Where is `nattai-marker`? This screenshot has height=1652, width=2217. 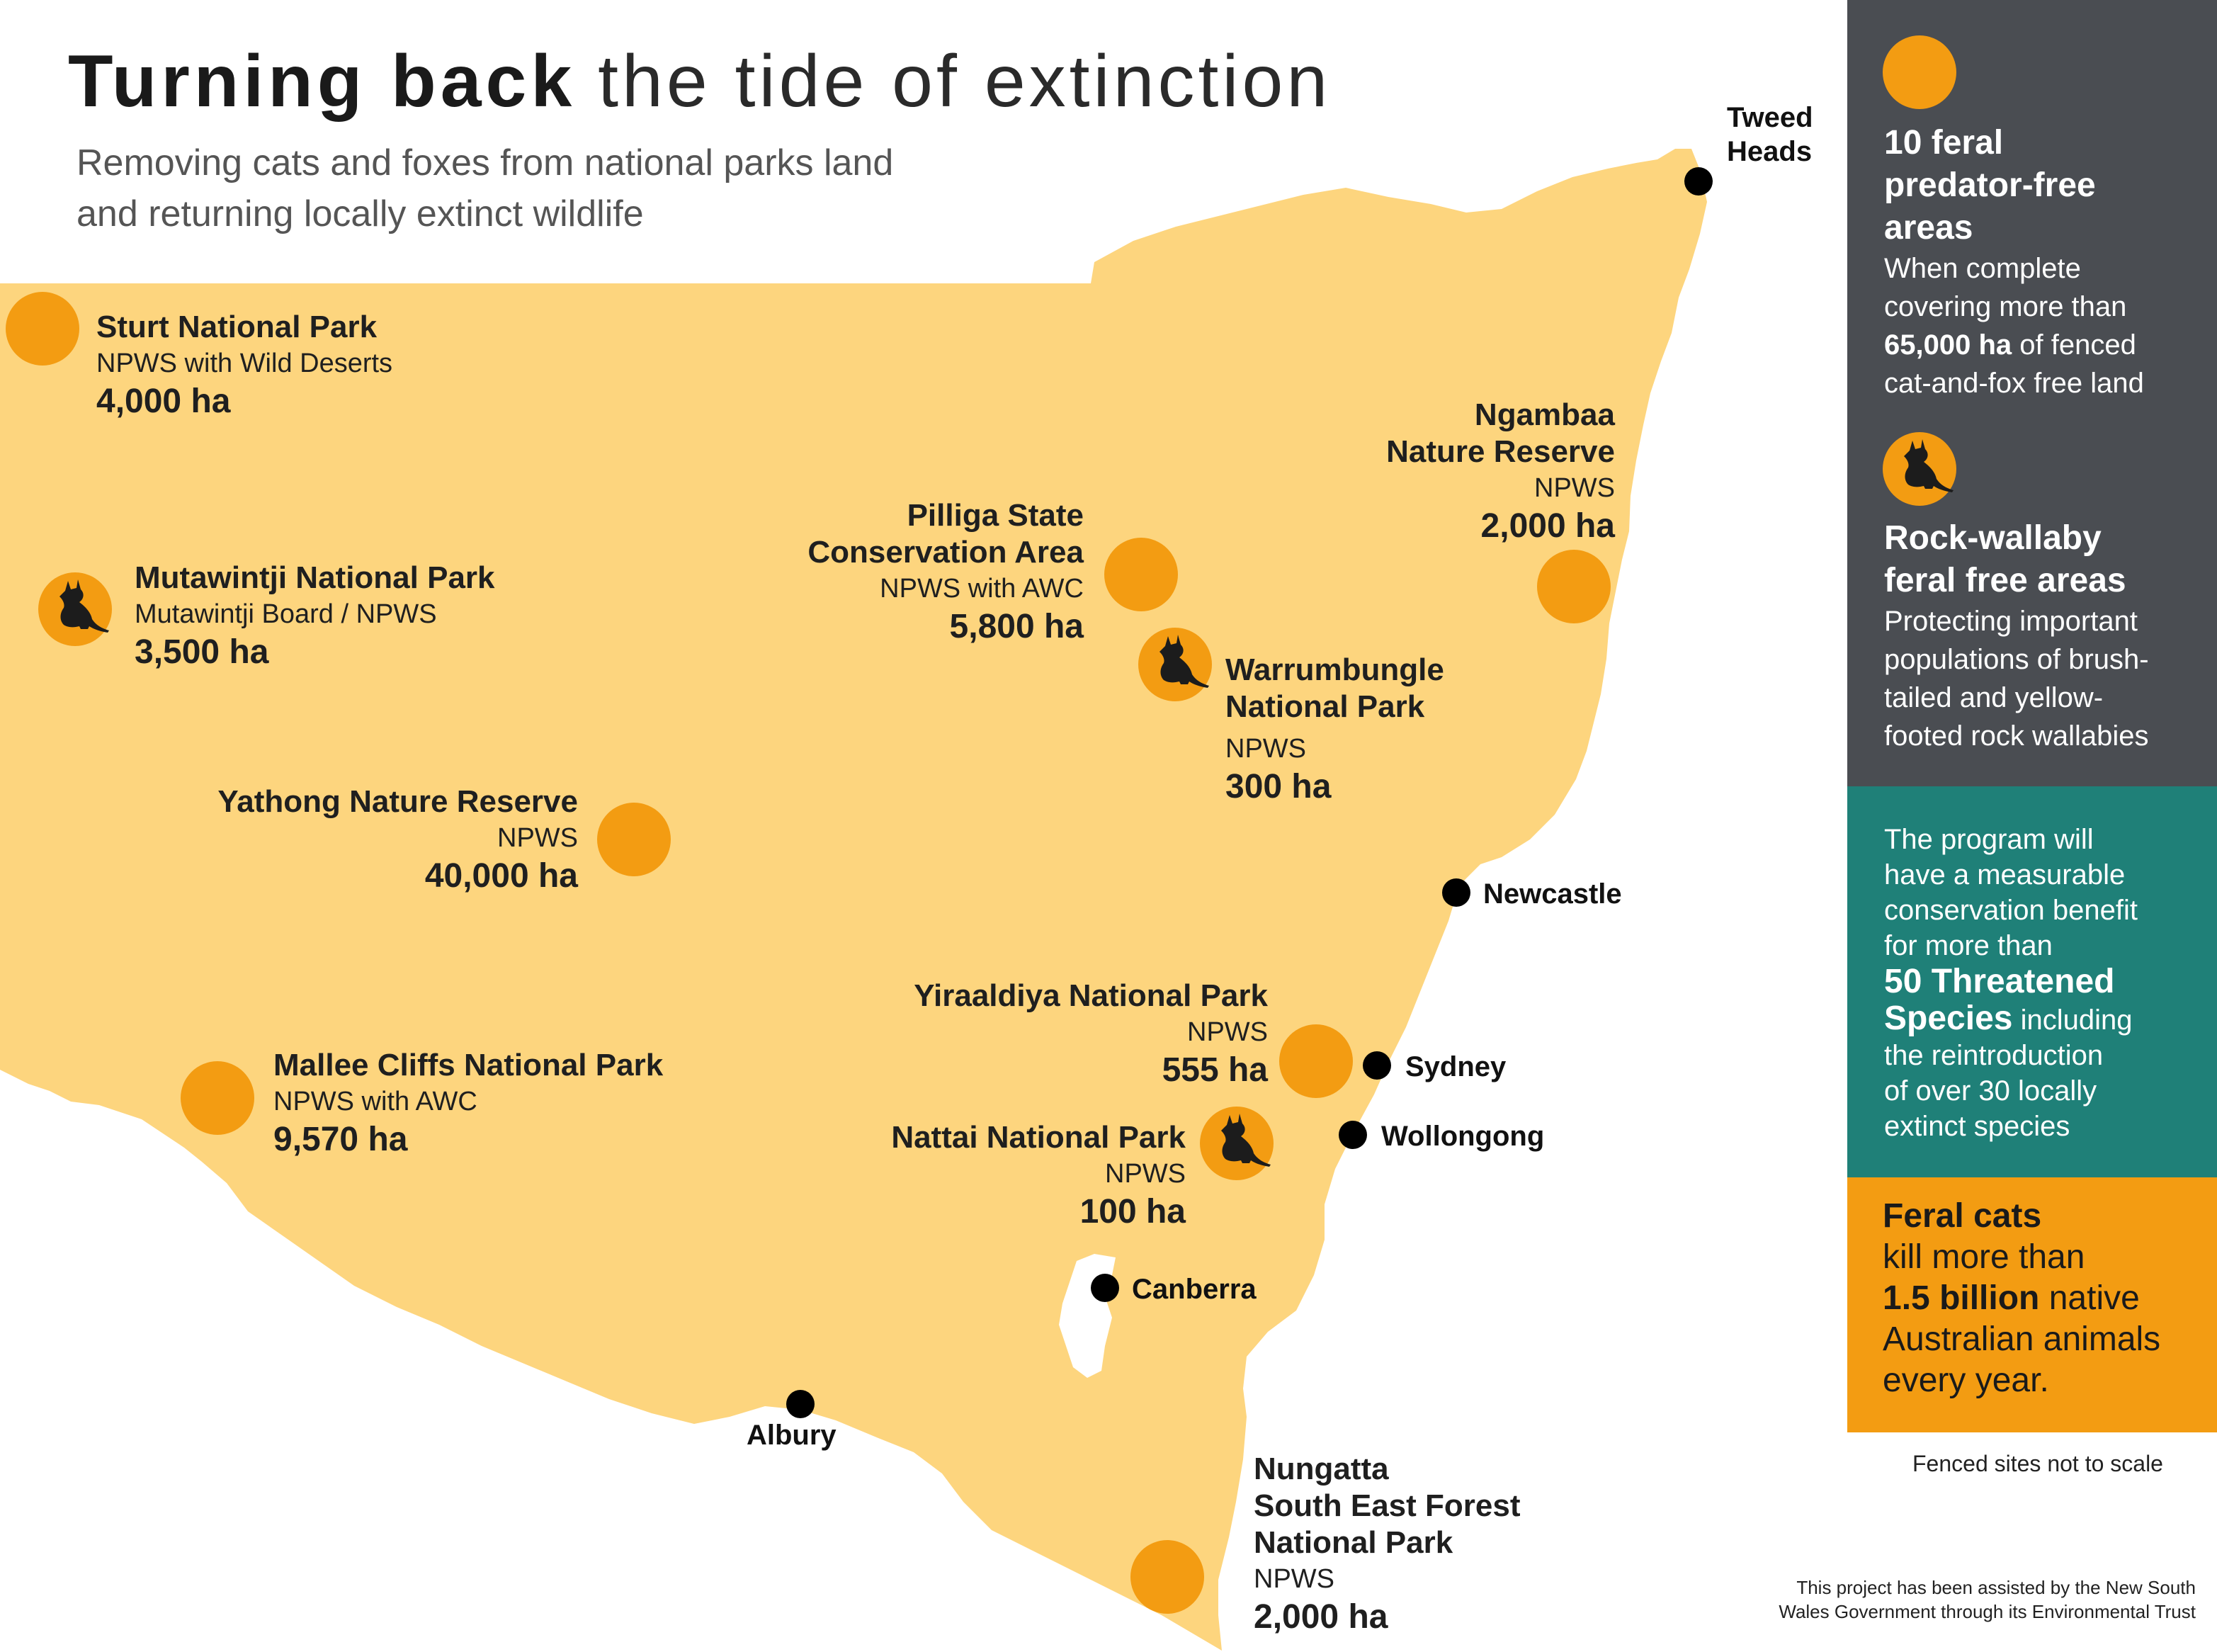
nattai-marker is located at coordinates (1237, 1143).